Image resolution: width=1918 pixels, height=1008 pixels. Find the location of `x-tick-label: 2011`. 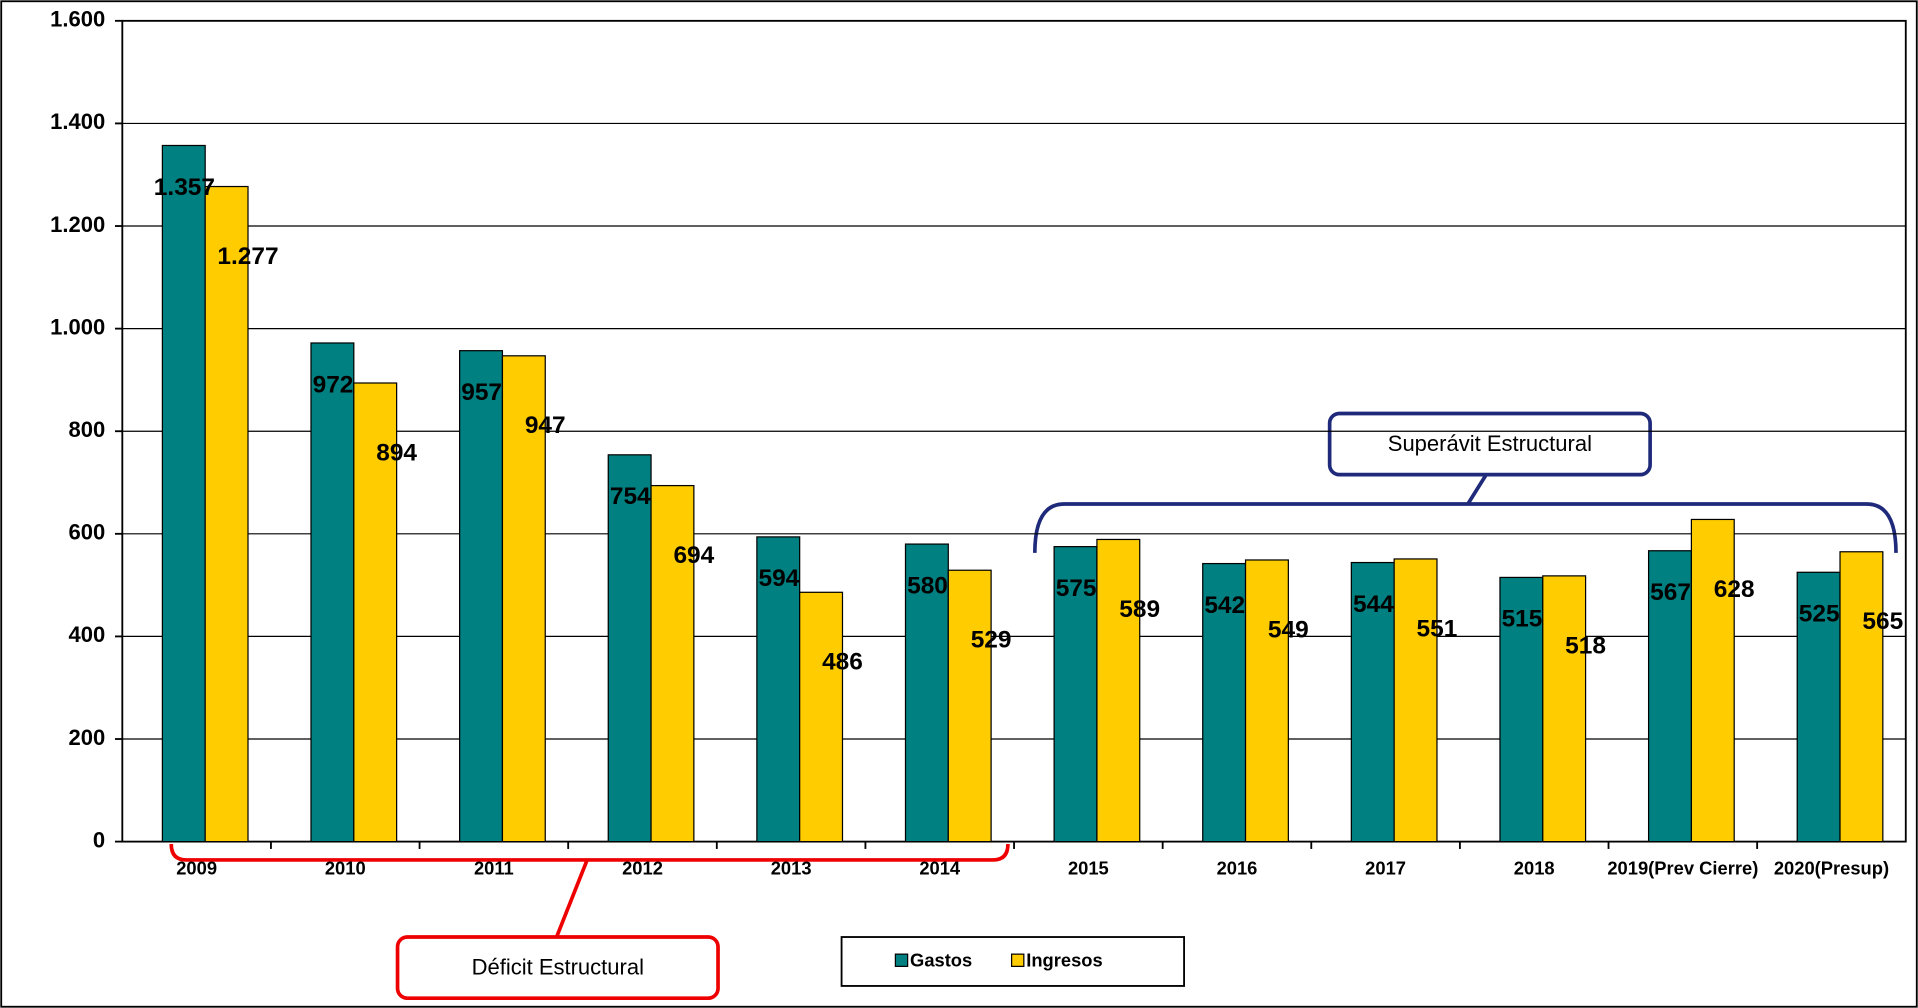

x-tick-label: 2011 is located at coordinates (493, 869).